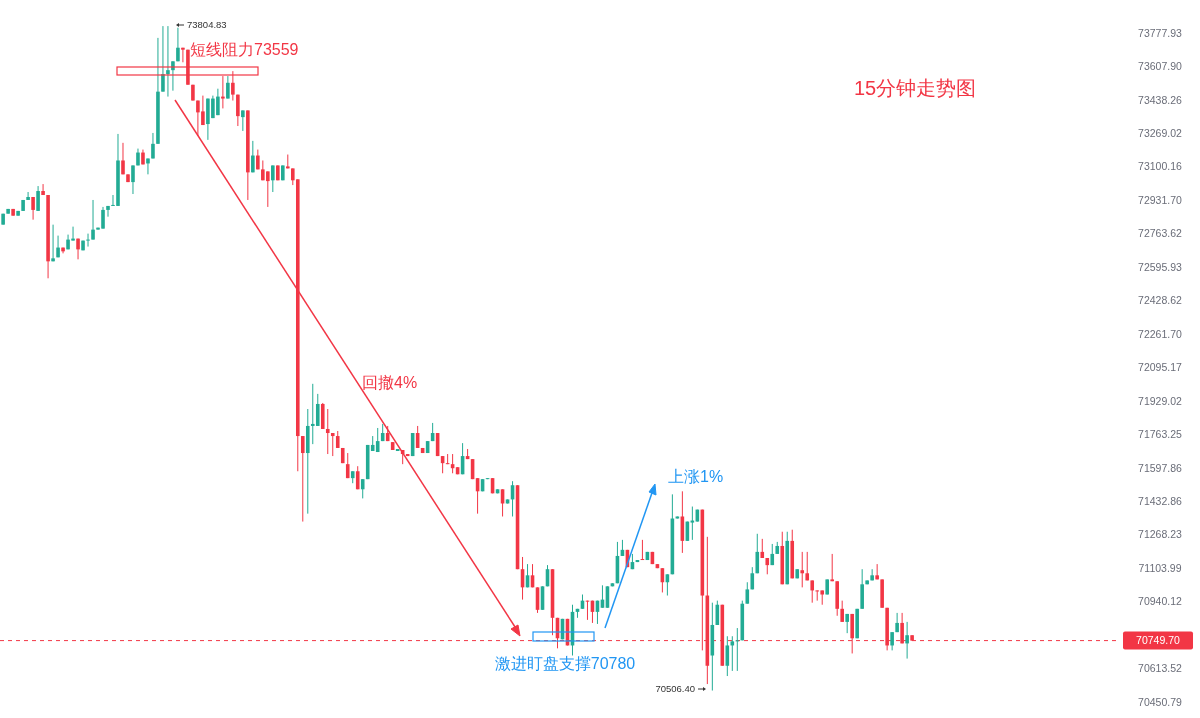 This screenshot has height=718, width=1200. I want to click on annotation: 激进盯盘支撑70780, so click(565, 663).